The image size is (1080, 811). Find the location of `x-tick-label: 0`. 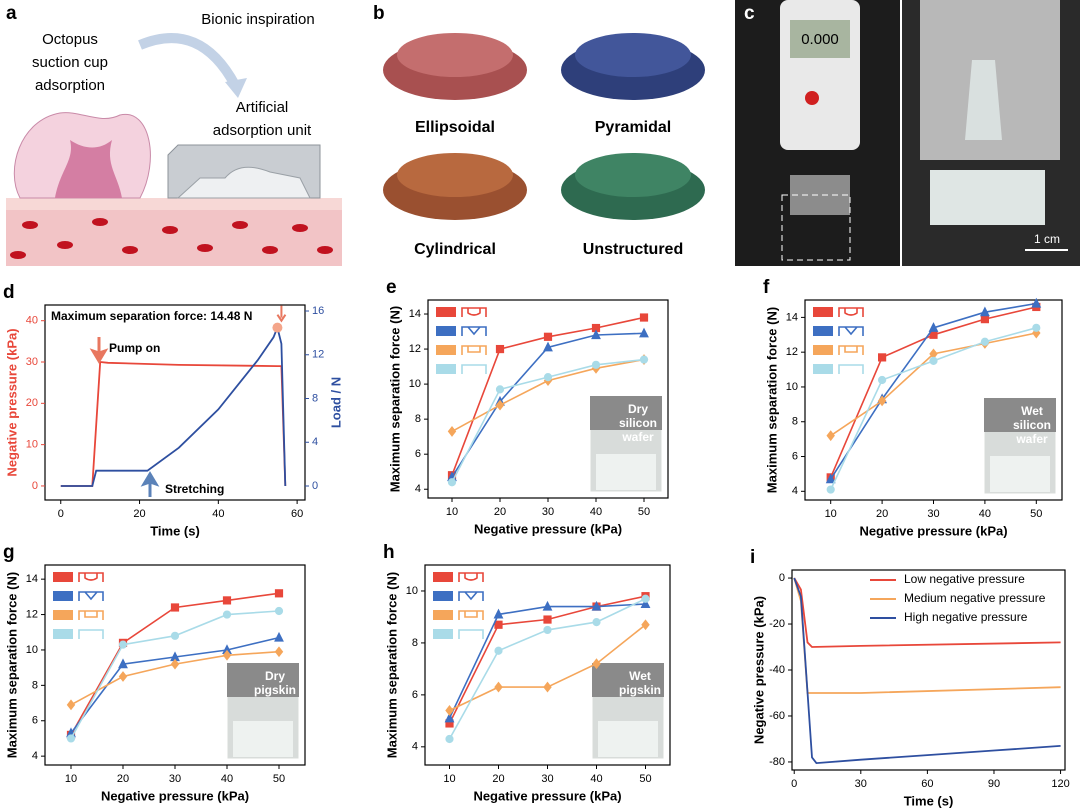

x-tick-label: 0 is located at coordinates (794, 784).